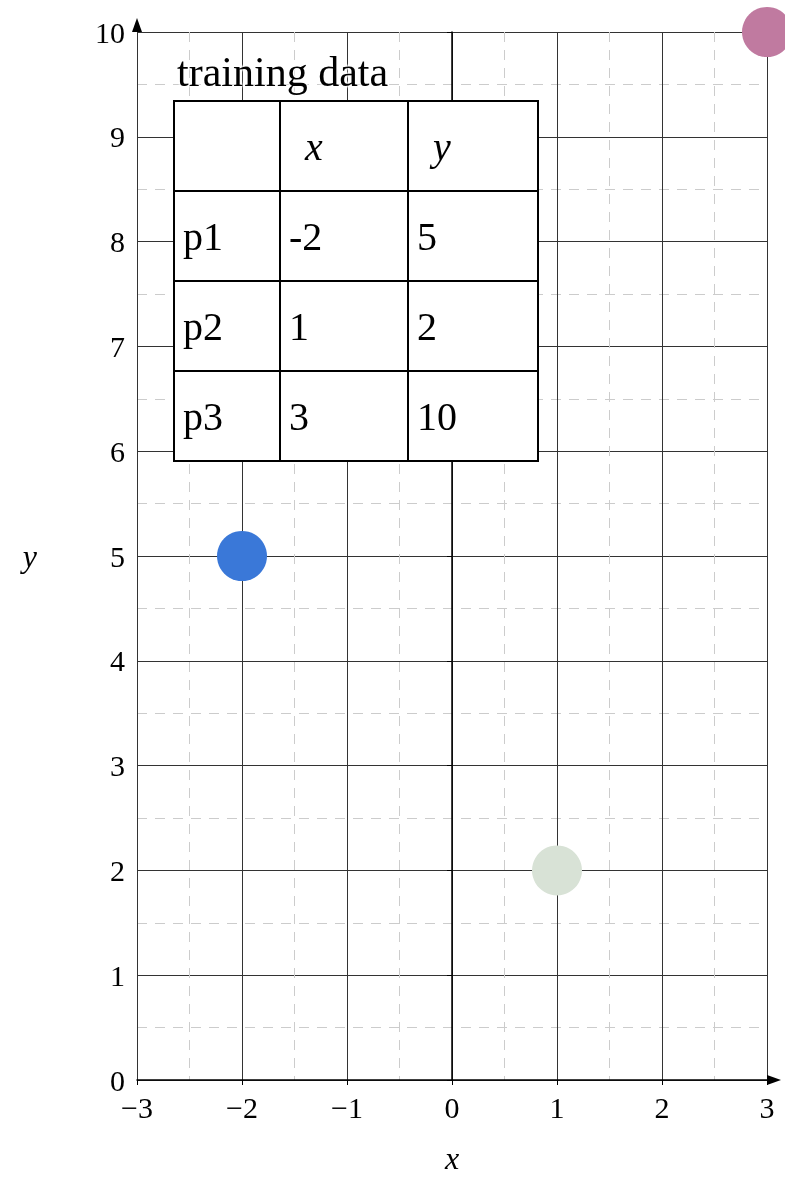 This screenshot has width=785, height=1192. Describe the element at coordinates (557, 1107) in the screenshot. I see `x-tick-label: 1` at that location.